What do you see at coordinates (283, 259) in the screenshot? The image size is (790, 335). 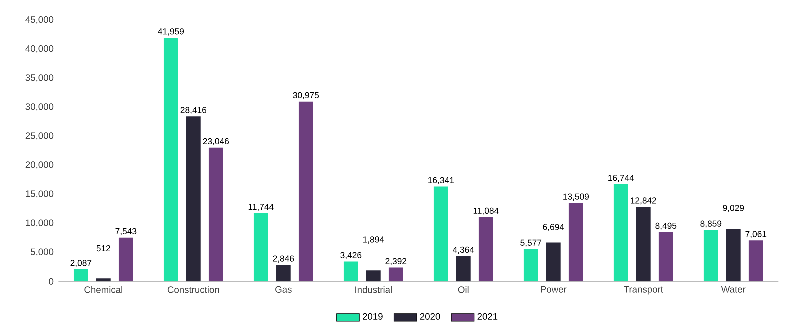 I see `data-label: 2,846` at bounding box center [283, 259].